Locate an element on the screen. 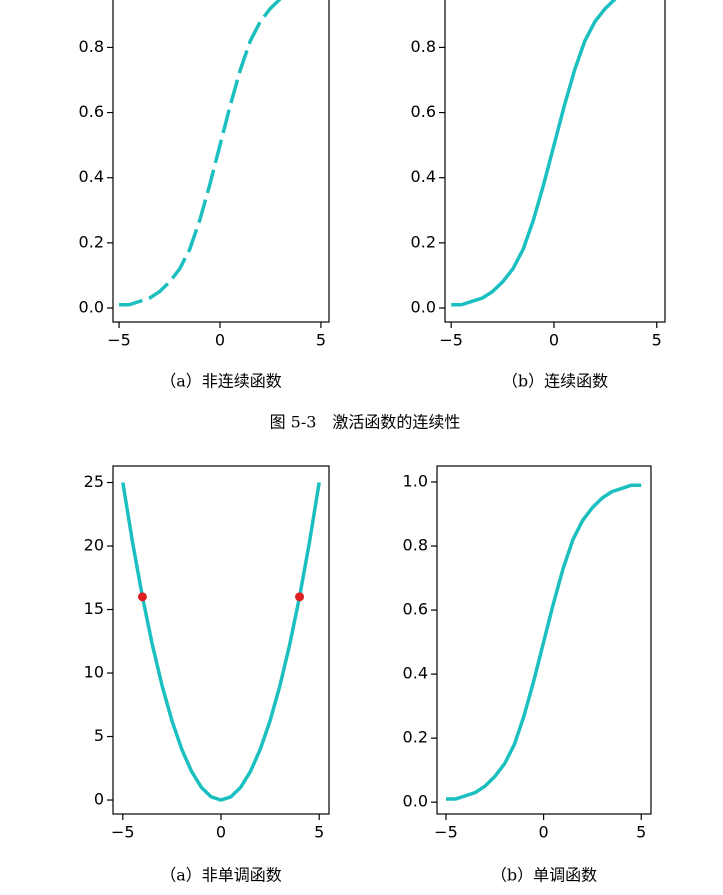 The width and height of the screenshot is (723, 895). subfigure-caption: （a）非单调函数 is located at coordinates (221, 875).